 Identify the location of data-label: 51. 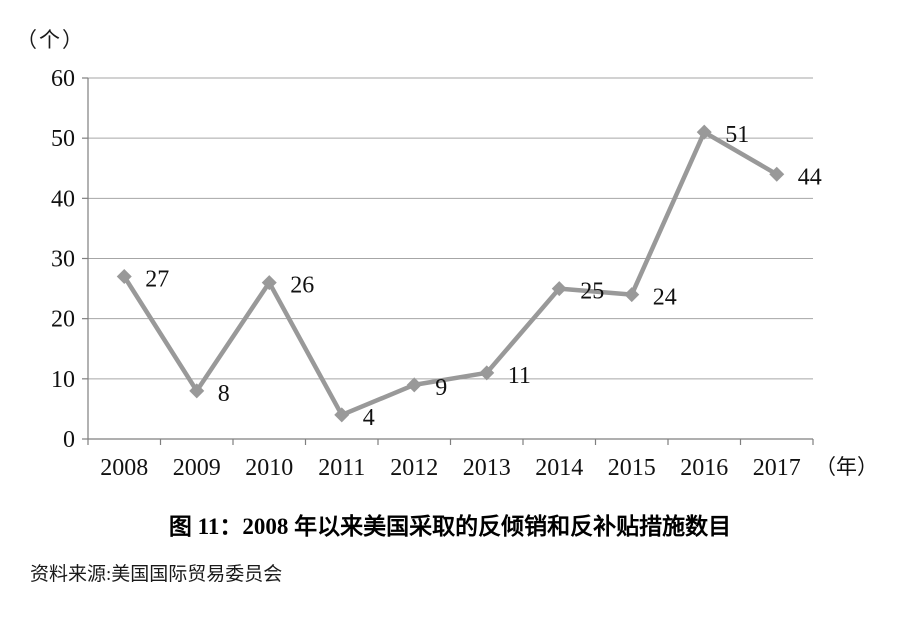
(737, 135).